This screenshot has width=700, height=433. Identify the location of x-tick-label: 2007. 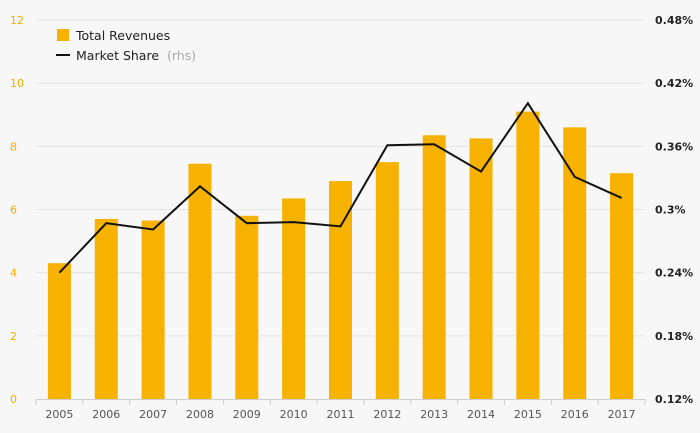
(153, 414).